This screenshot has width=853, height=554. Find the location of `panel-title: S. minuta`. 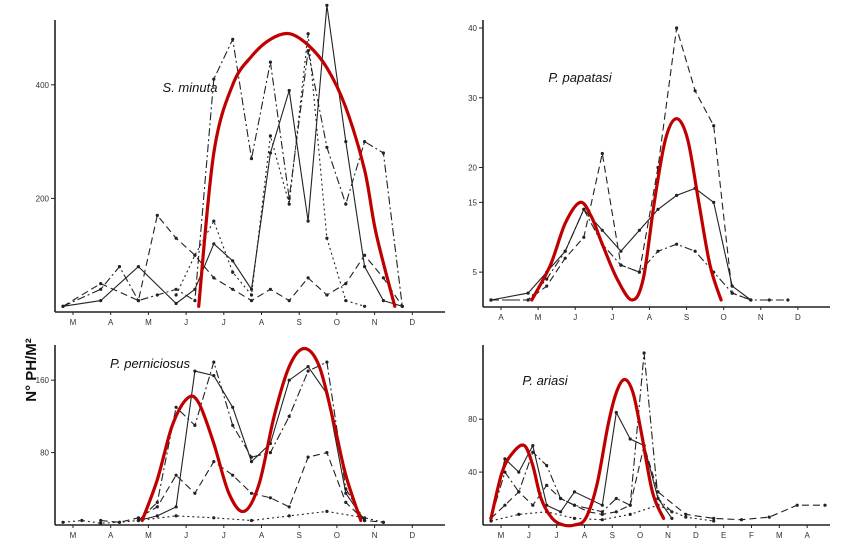

panel-title: S. minuta is located at coordinates (190, 87).